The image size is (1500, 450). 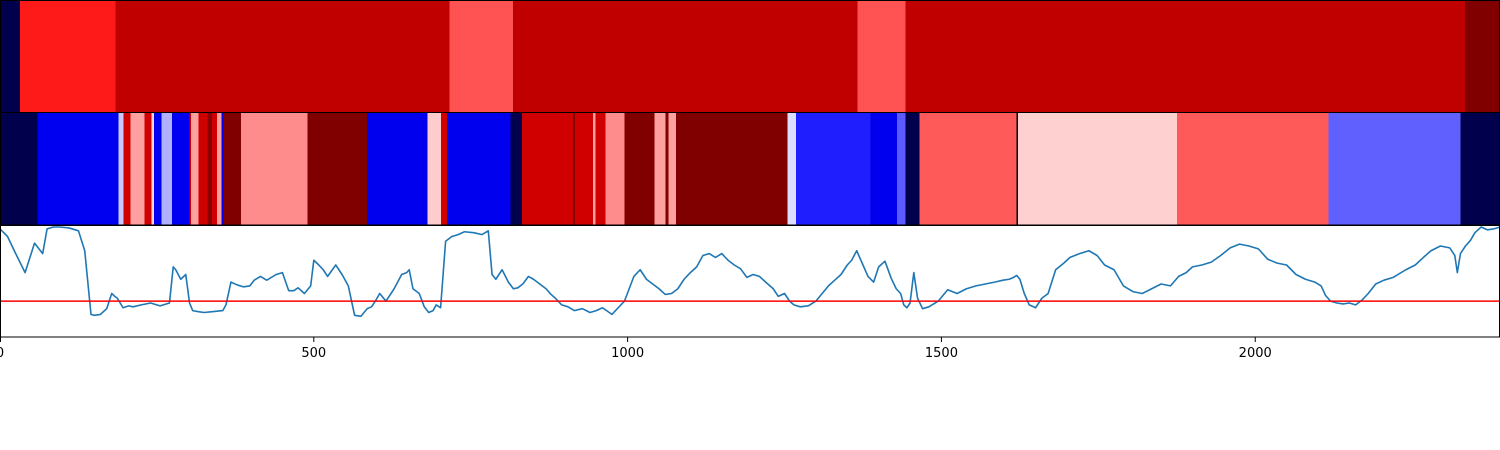 What do you see at coordinates (313, 353) in the screenshot?
I see `x-tick-label-500: 500` at bounding box center [313, 353].